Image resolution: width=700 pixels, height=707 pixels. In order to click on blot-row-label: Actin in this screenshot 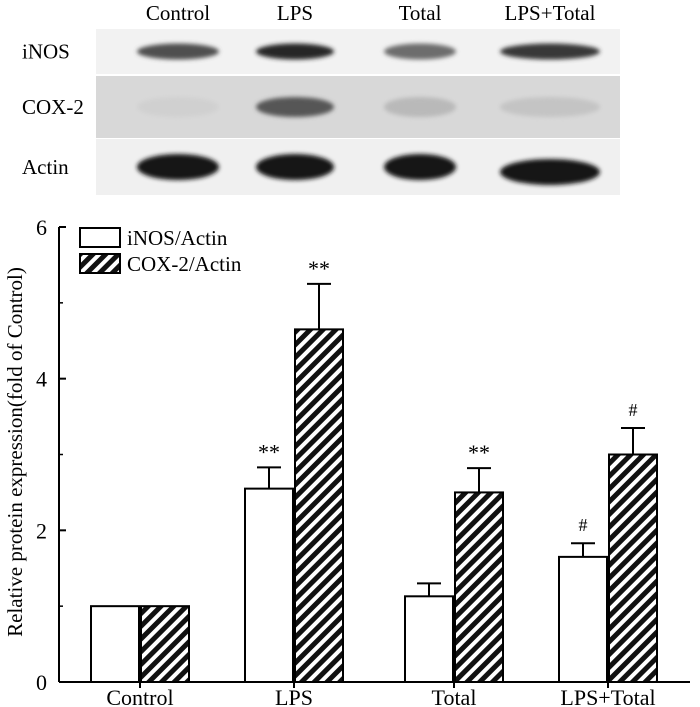, I will do `click(45, 167)`.